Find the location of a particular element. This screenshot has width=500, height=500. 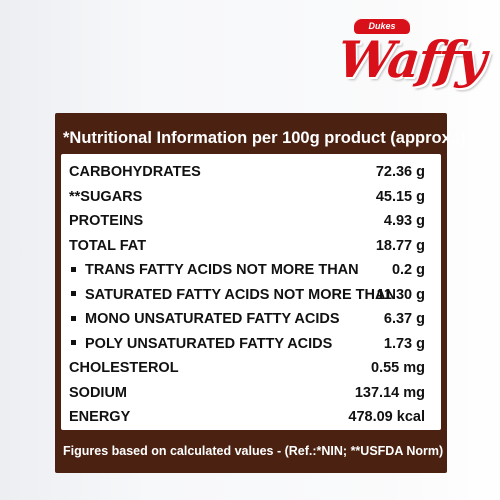

nutrient-label-text: CARBOHYDRATES is located at coordinates (135, 172).